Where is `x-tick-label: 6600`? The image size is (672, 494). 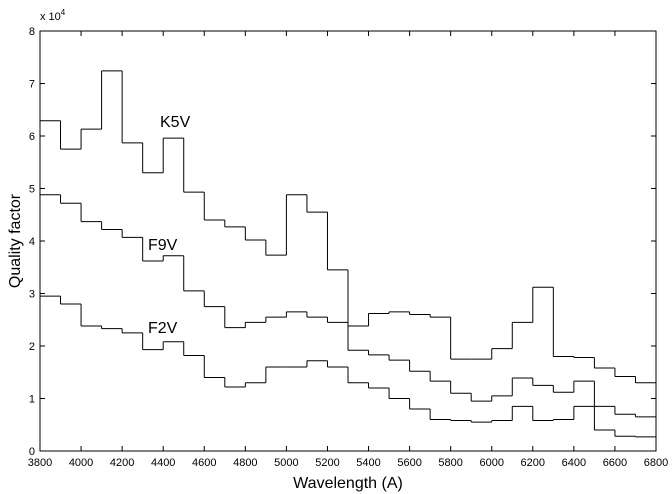
x-tick-label: 6600 is located at coordinates (615, 463).